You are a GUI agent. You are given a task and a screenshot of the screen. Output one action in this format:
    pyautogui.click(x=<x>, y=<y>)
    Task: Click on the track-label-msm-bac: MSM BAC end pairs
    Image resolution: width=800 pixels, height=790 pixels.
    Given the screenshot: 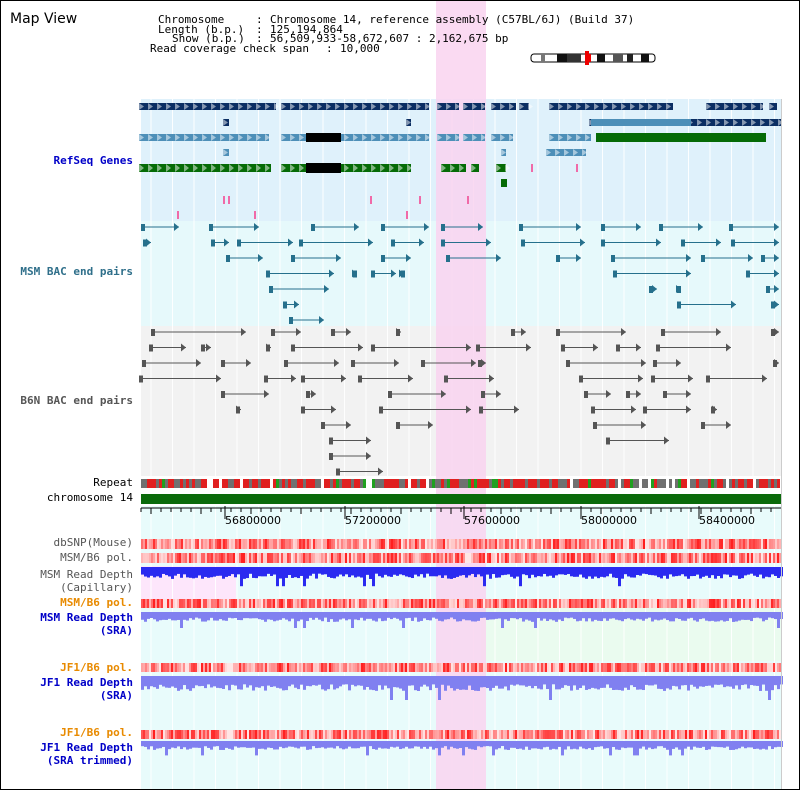 What is the action you would take?
    pyautogui.click(x=76, y=271)
    